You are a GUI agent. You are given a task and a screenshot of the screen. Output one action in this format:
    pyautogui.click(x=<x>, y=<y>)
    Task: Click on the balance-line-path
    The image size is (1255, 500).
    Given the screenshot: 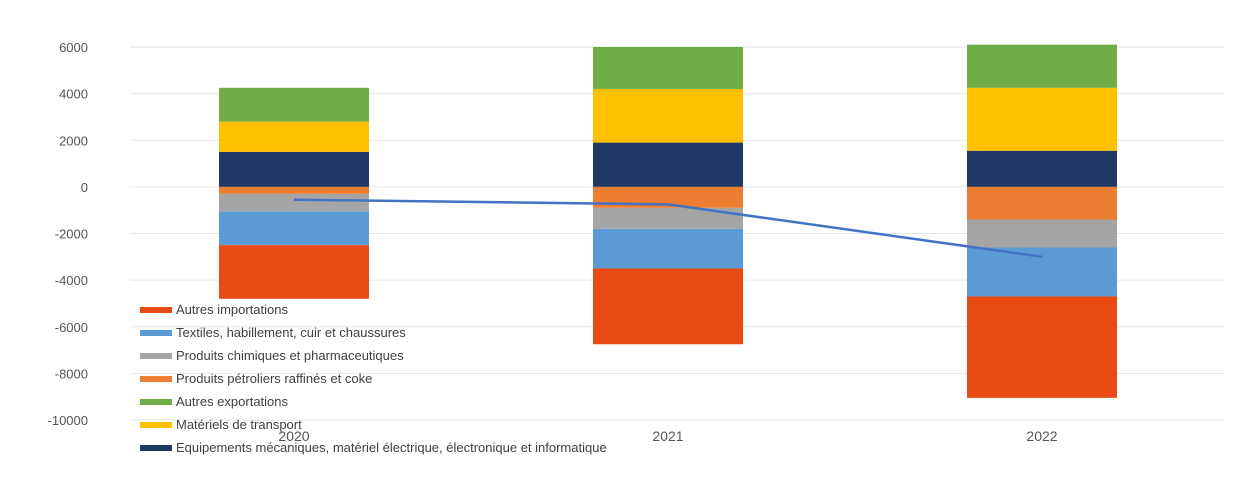 What is the action you would take?
    pyautogui.click(x=668, y=228)
    